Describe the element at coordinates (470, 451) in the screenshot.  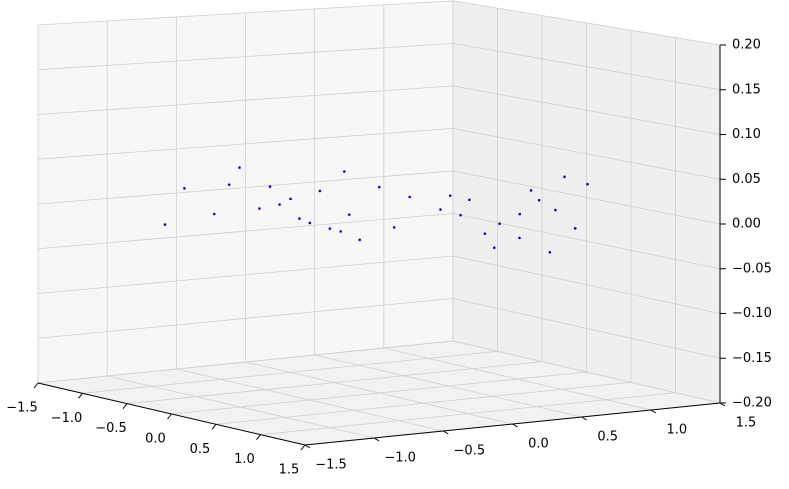
I see `y-tick-label: −0.5` at that location.